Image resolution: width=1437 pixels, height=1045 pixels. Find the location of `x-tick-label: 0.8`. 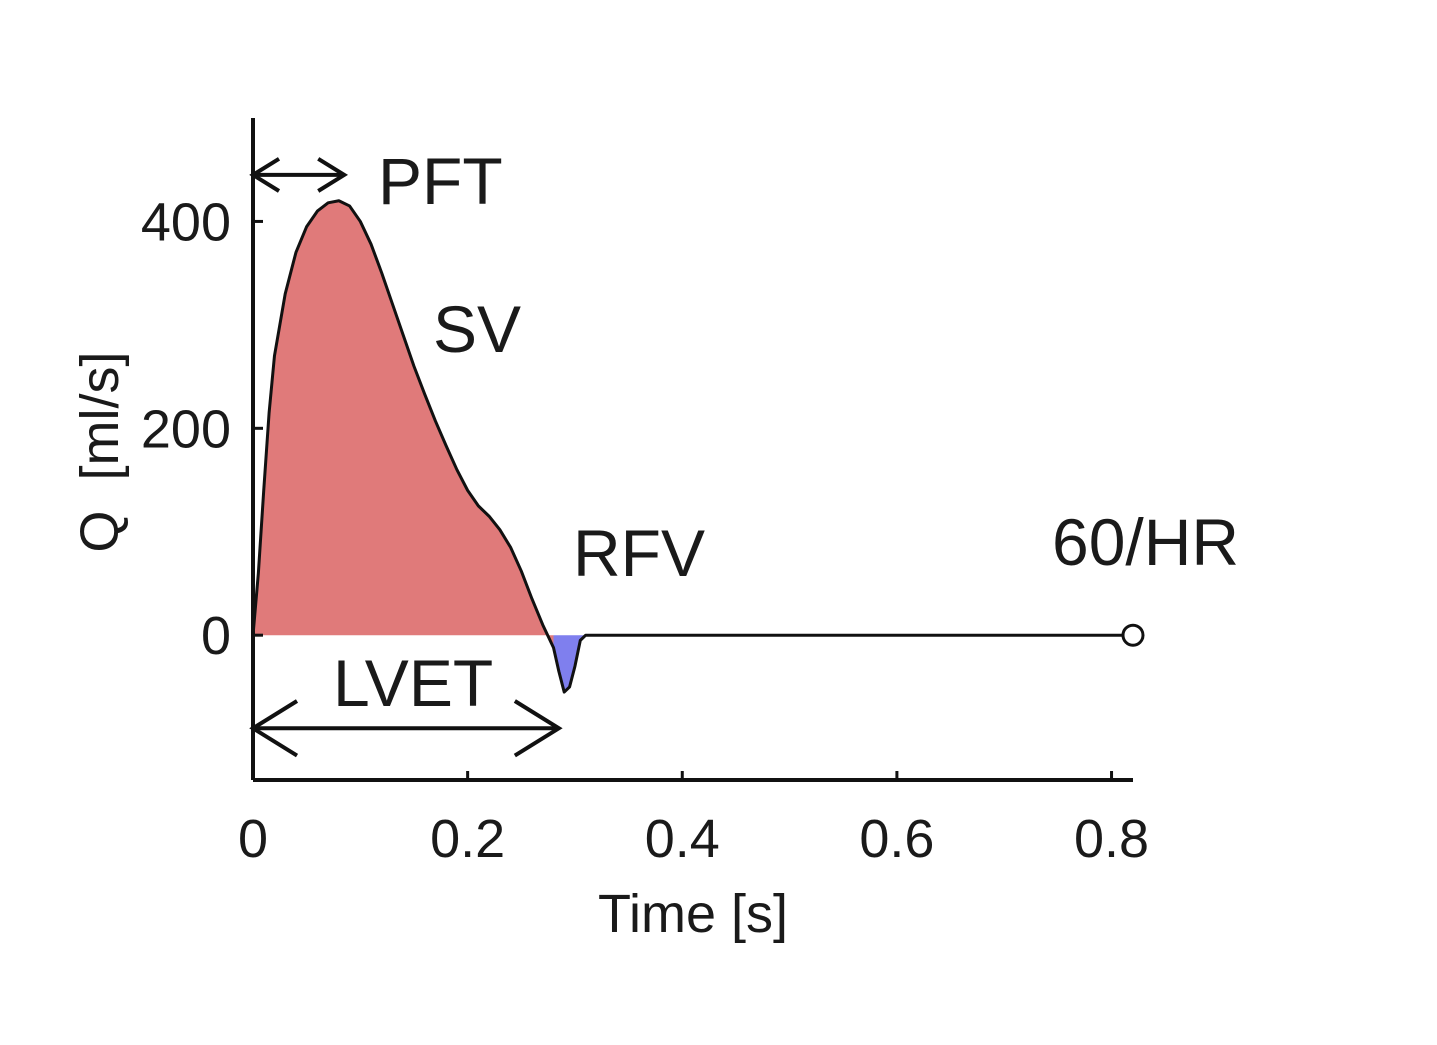

x-tick-label: 0.8 is located at coordinates (1111, 839).